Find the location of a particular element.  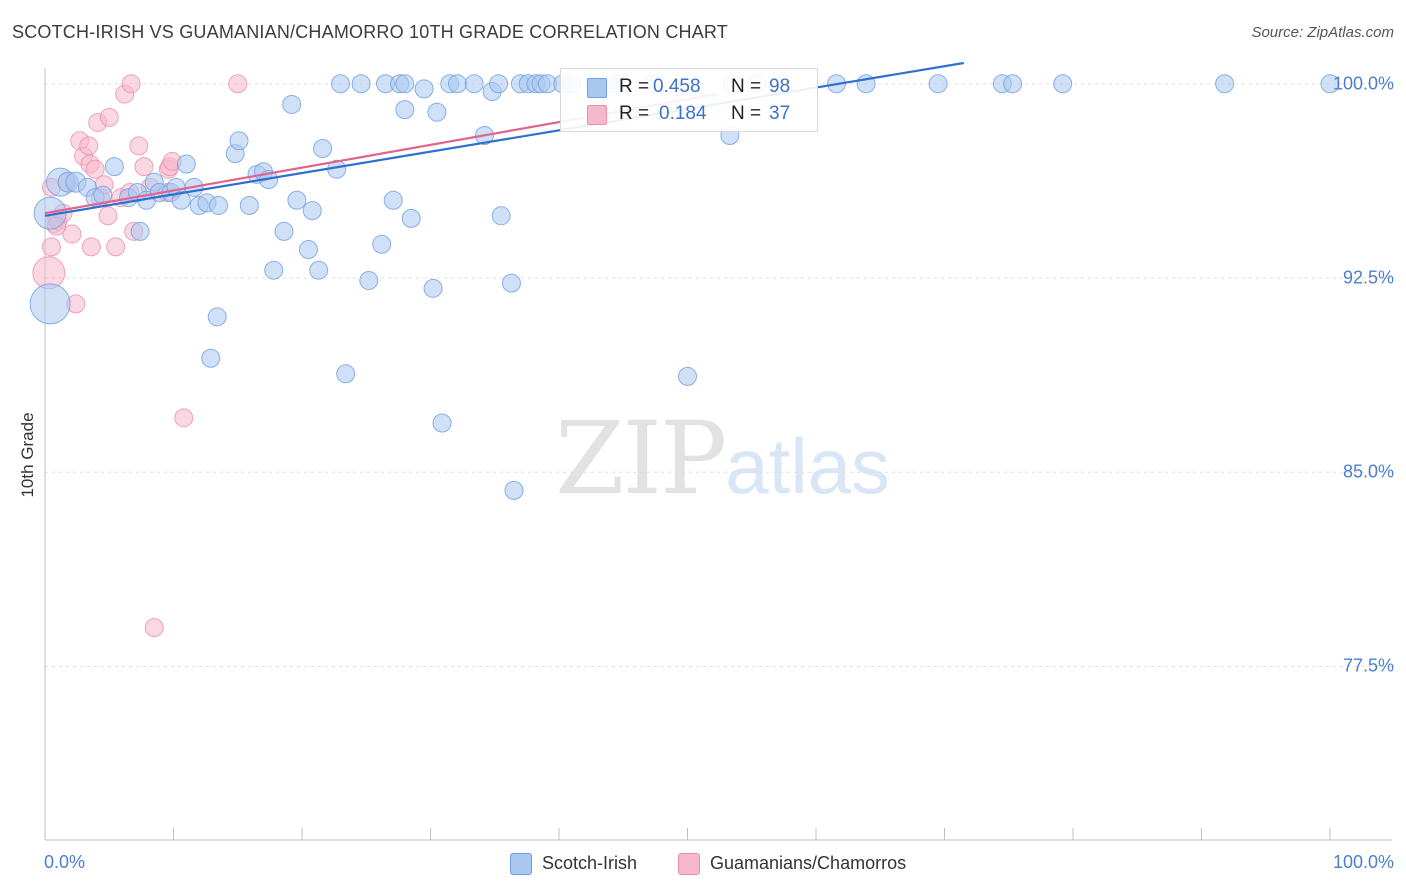

y-tick-label: 92.5% is located at coordinates (1368, 277).